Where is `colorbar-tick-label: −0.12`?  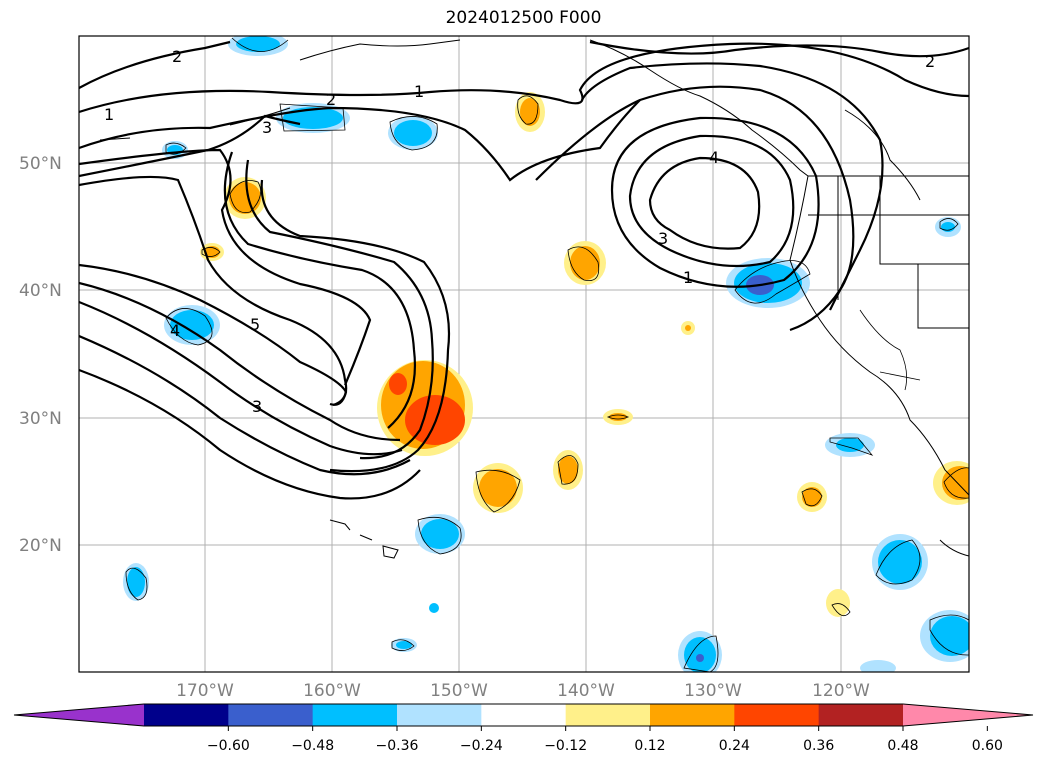 colorbar-tick-label: −0.12 is located at coordinates (565, 746).